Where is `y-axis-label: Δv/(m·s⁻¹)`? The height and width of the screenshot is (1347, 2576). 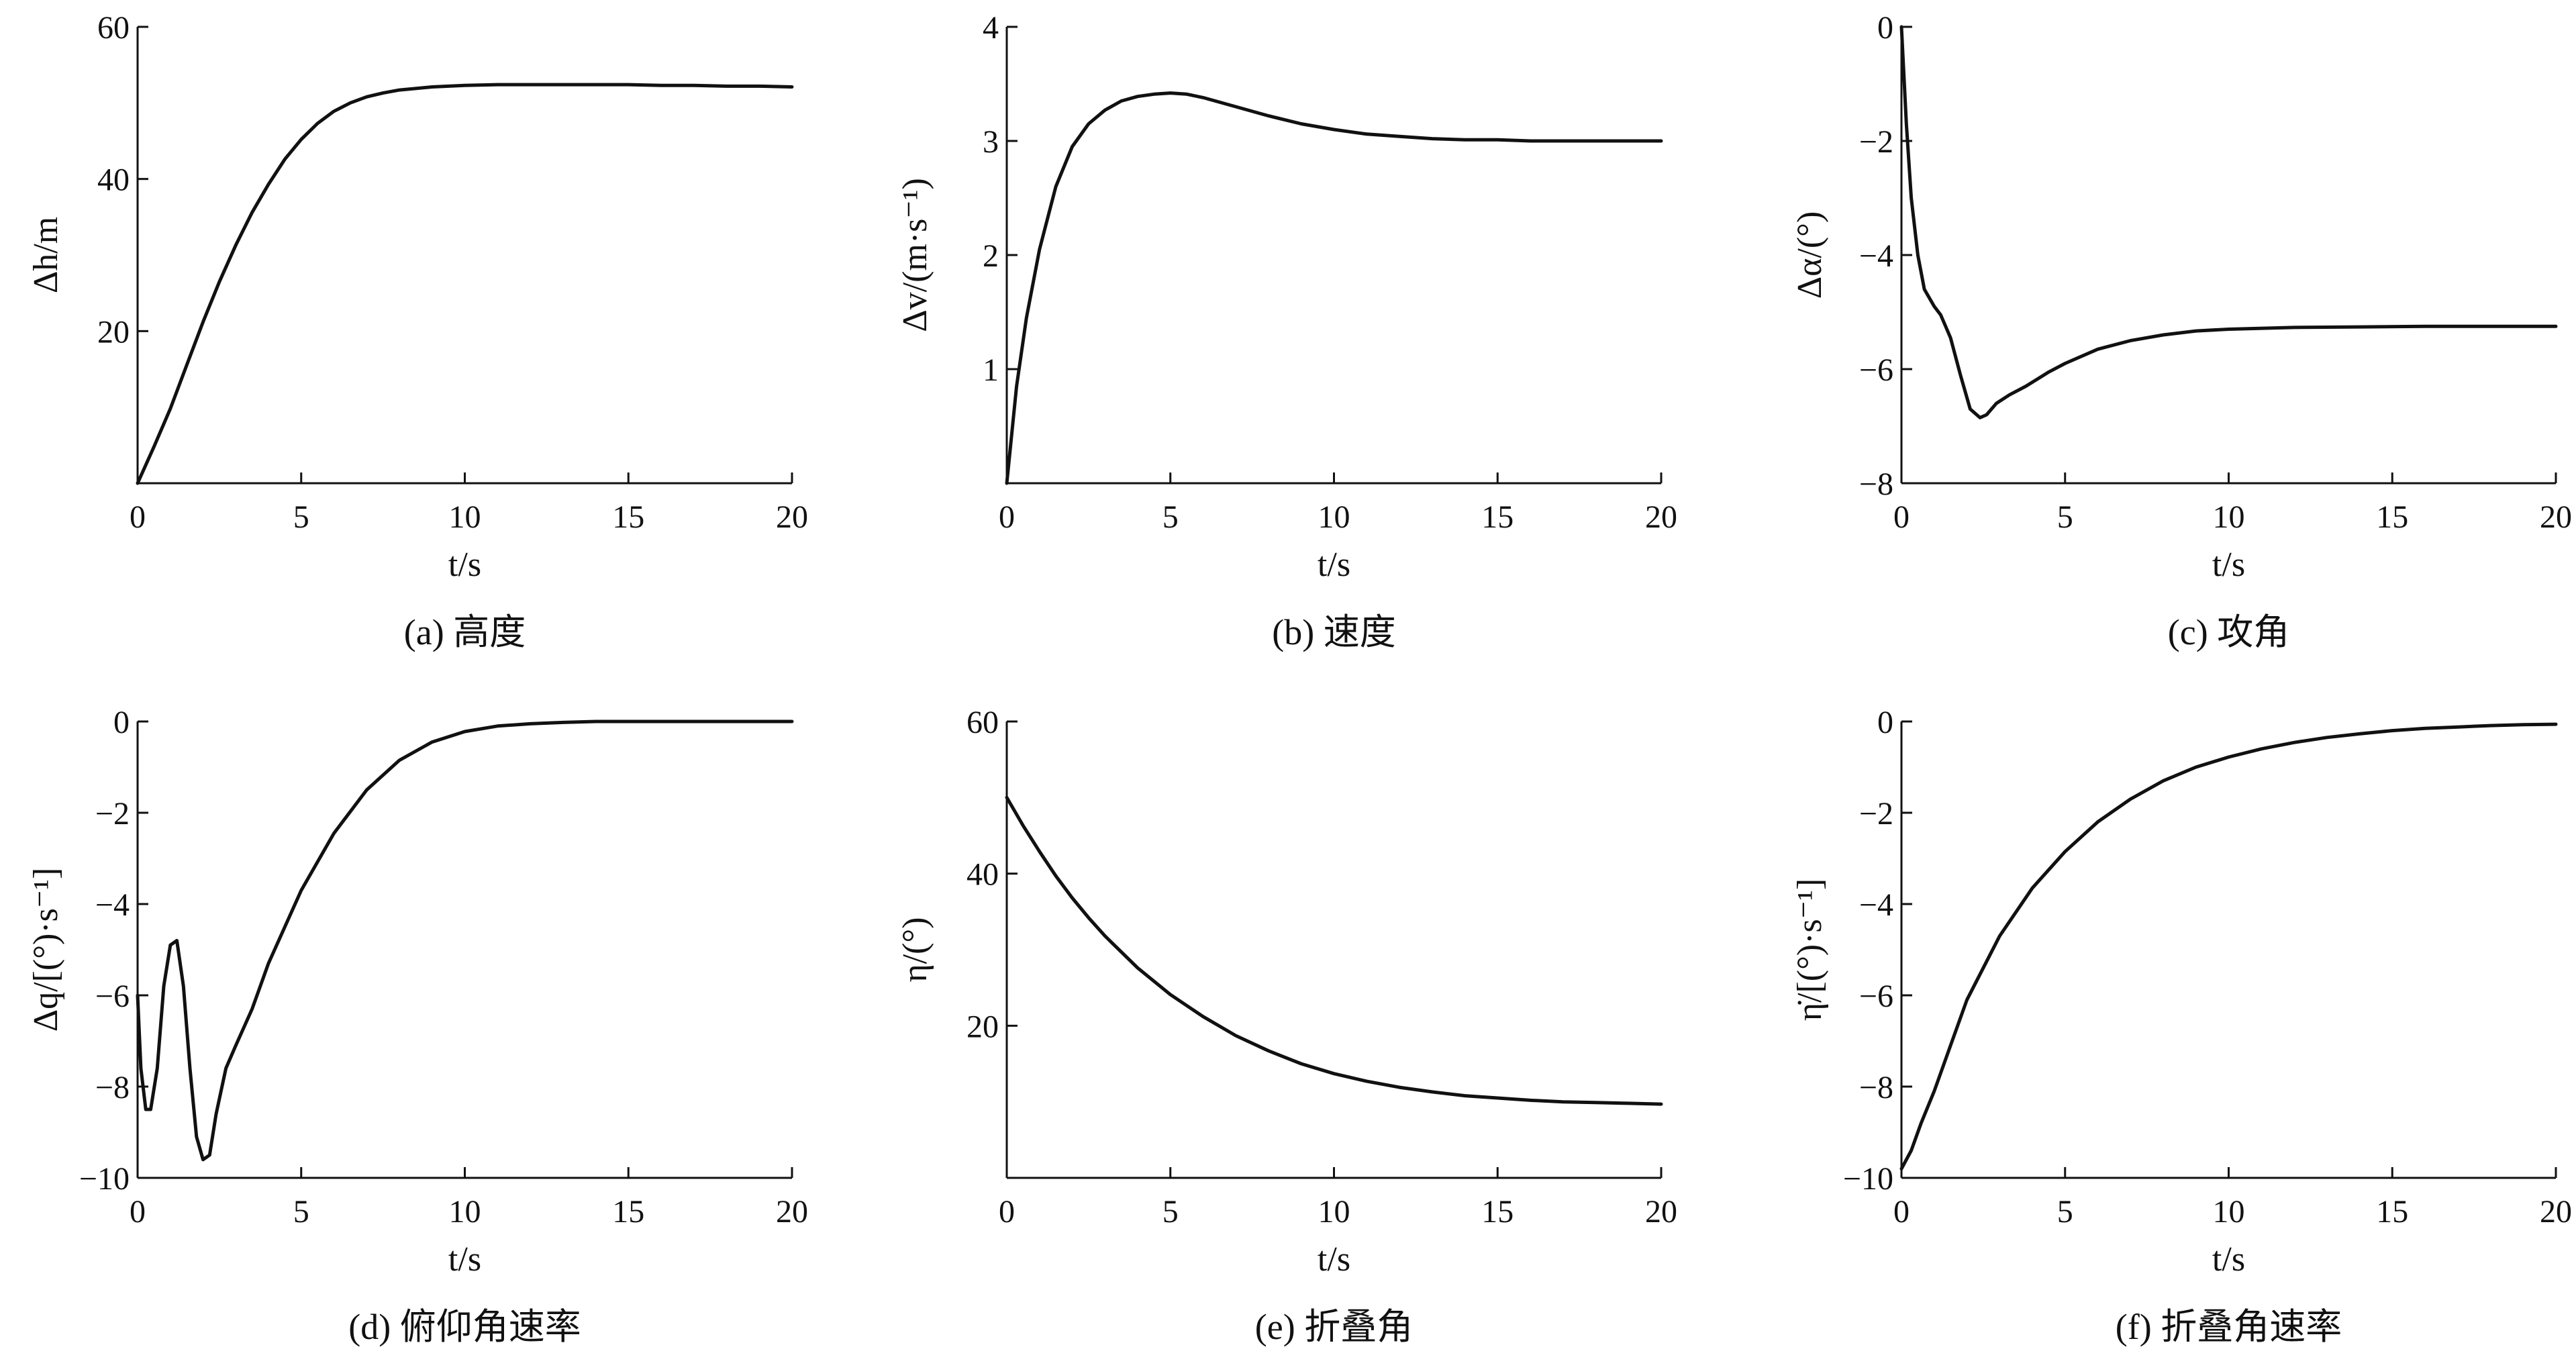
y-axis-label: Δv/(m·s⁻¹) is located at coordinates (915, 255).